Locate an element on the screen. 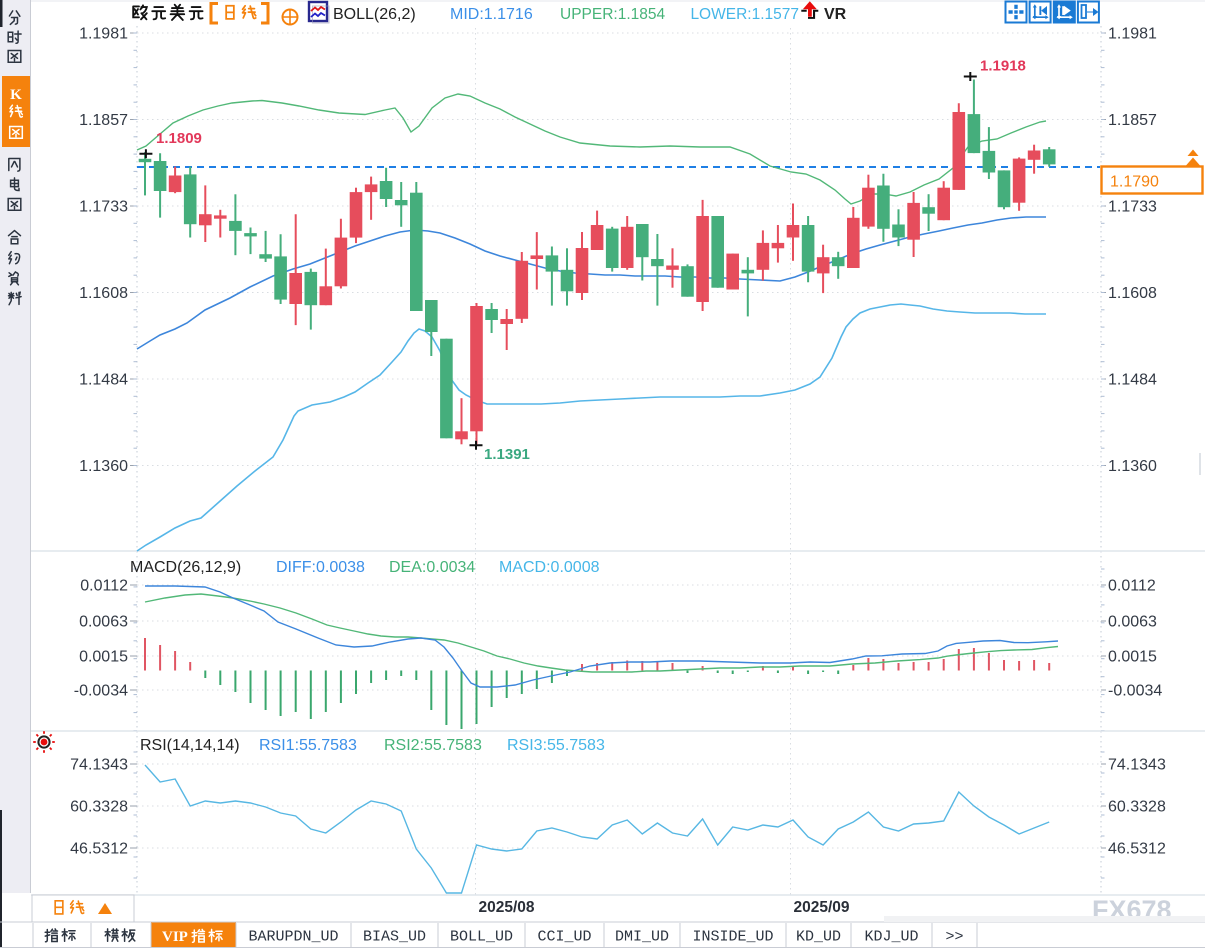  svg-text: KD_UD is located at coordinates (818, 937).